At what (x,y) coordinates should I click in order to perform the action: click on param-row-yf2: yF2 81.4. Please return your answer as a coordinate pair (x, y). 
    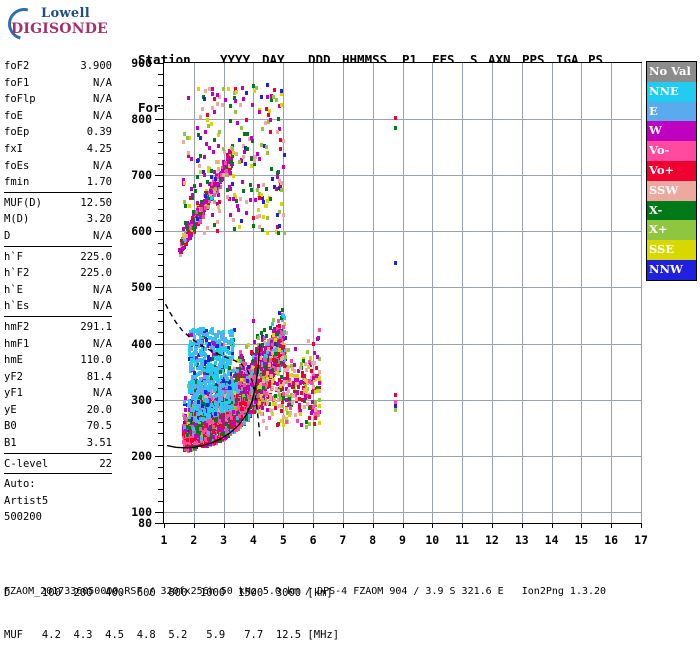
    Looking at the image, I should click on (58, 377).